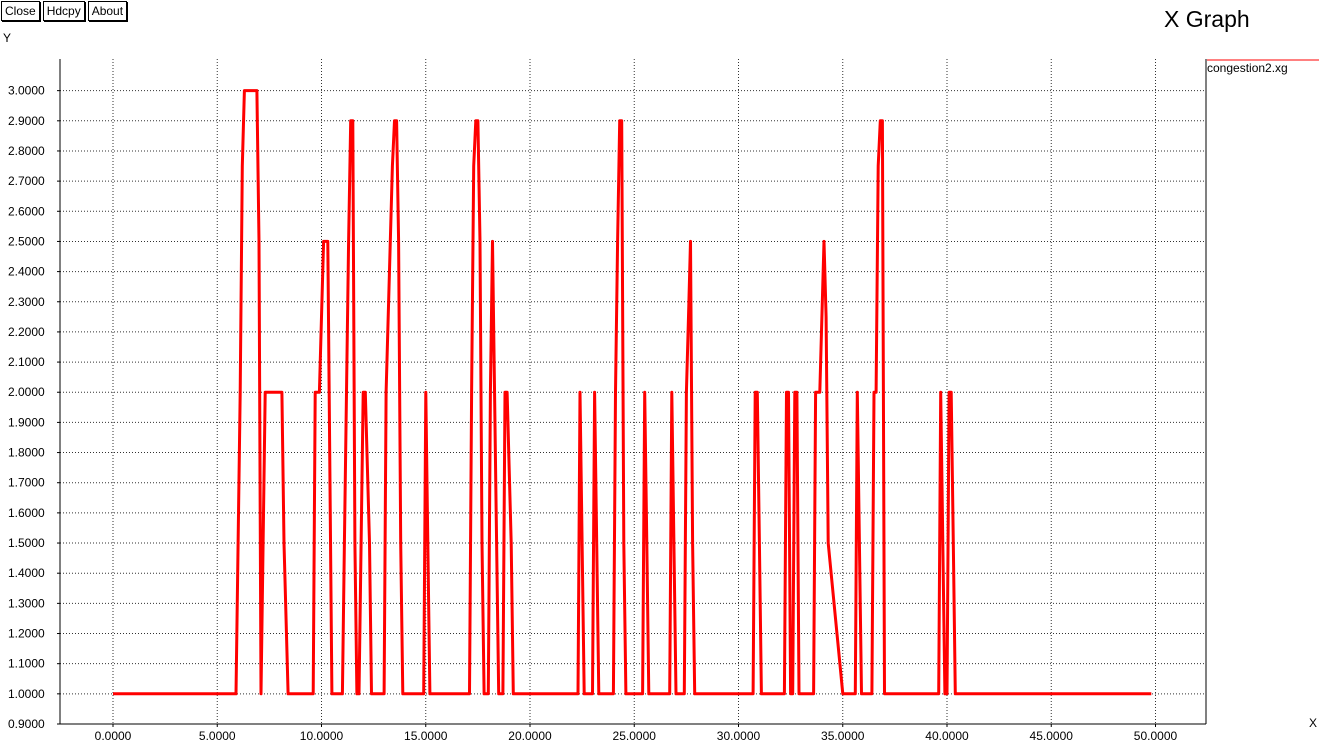  What do you see at coordinates (739, 736) in the screenshot?
I see `x-tick-label: 30.0000` at bounding box center [739, 736].